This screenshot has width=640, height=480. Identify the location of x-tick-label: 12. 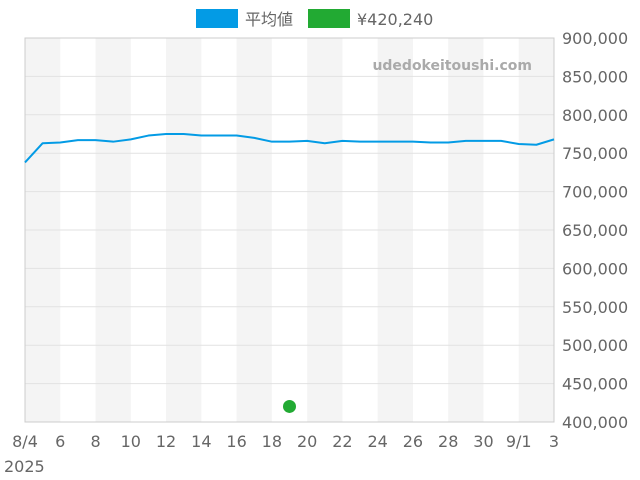
(166, 441).